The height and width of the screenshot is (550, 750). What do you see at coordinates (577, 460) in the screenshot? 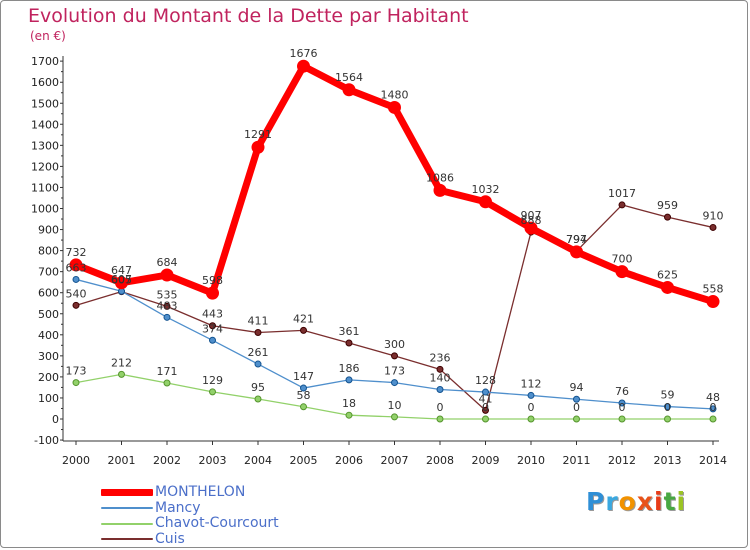
I see `x-tick-label: 2011` at bounding box center [577, 460].